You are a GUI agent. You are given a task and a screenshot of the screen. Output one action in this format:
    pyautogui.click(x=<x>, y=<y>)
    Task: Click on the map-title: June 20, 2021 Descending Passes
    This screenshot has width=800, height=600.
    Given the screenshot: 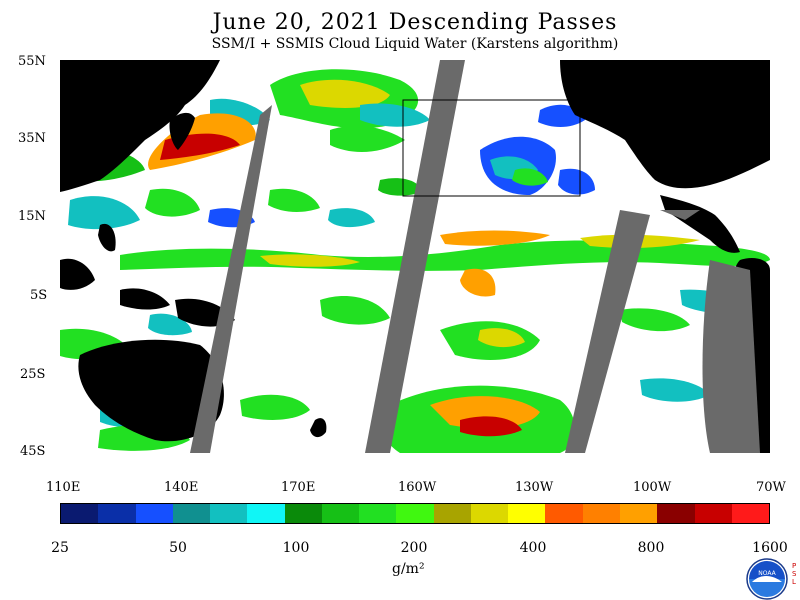 What is the action you would take?
    pyautogui.click(x=415, y=22)
    